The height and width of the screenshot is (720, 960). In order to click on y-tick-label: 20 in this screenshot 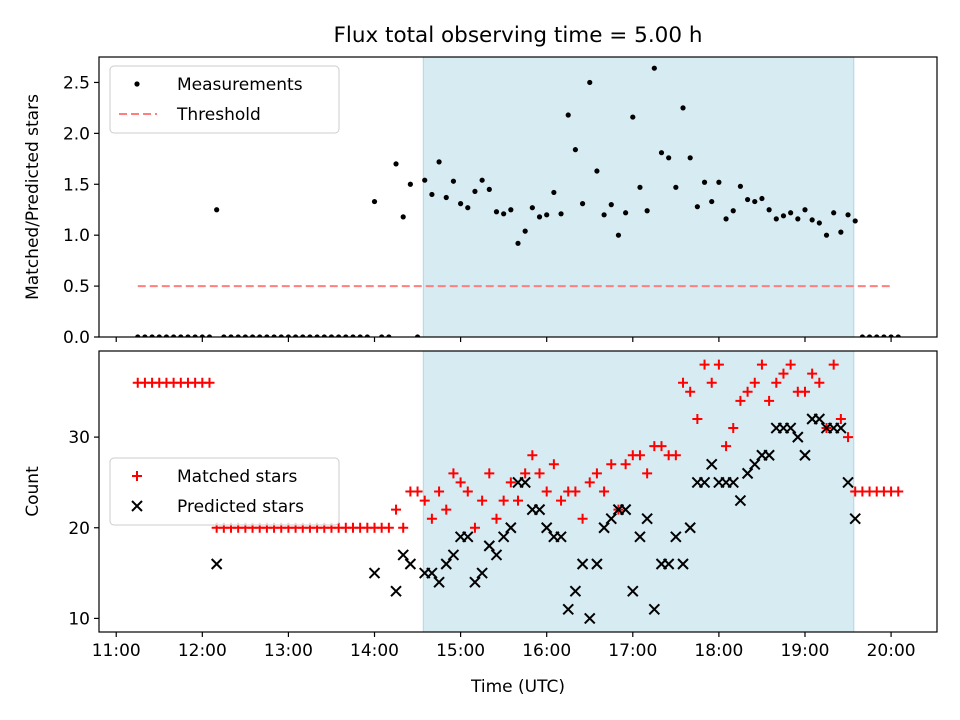, I will do `click(79, 529)`.